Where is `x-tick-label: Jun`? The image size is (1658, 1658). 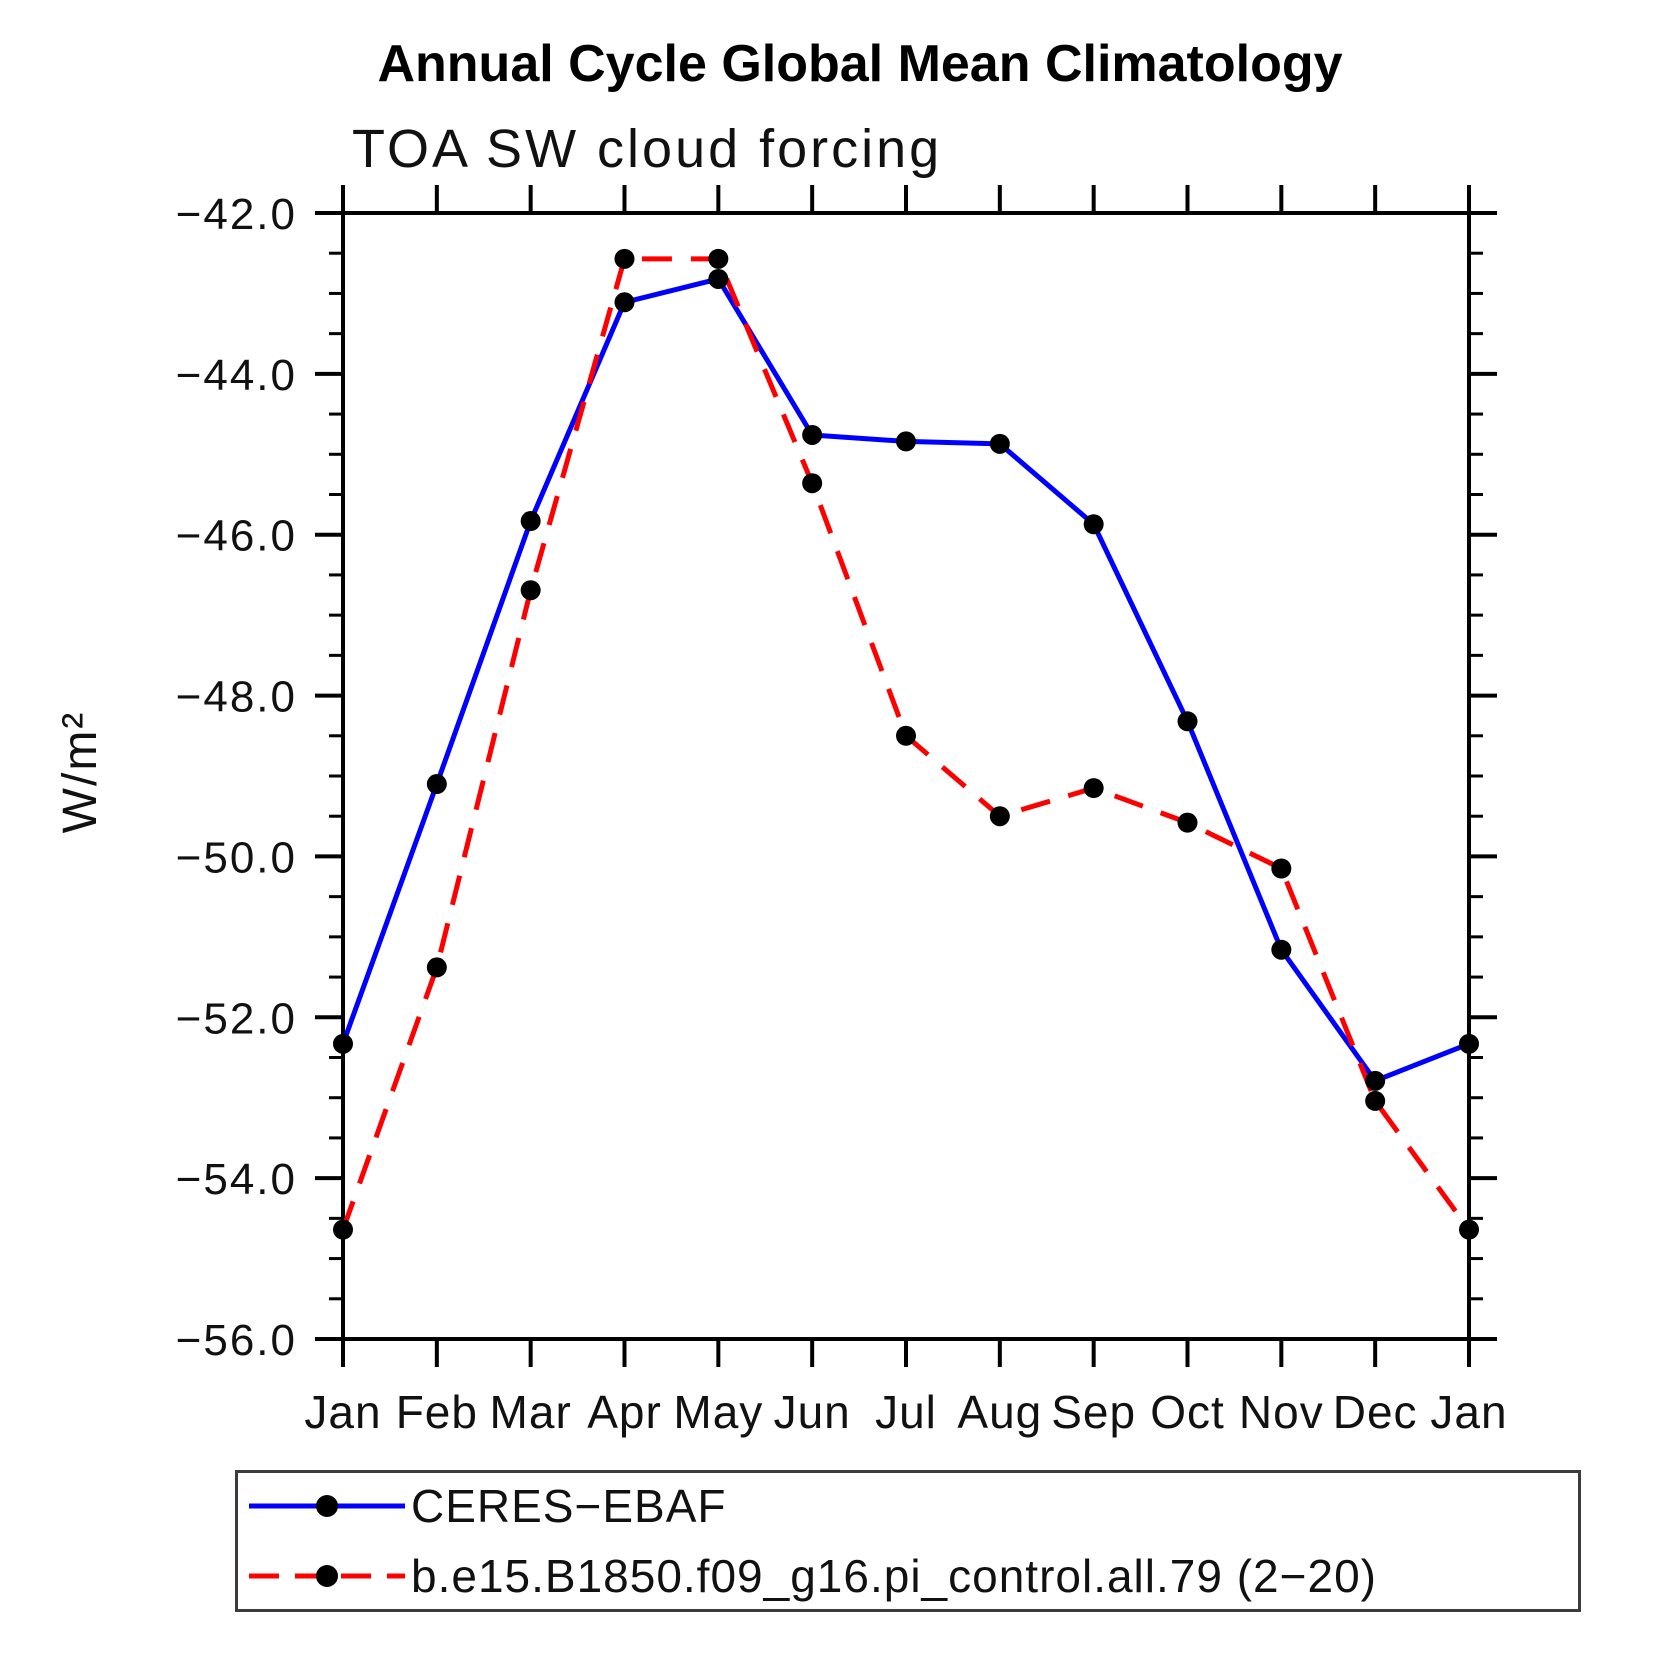 x-tick-label: Jun is located at coordinates (812, 1412).